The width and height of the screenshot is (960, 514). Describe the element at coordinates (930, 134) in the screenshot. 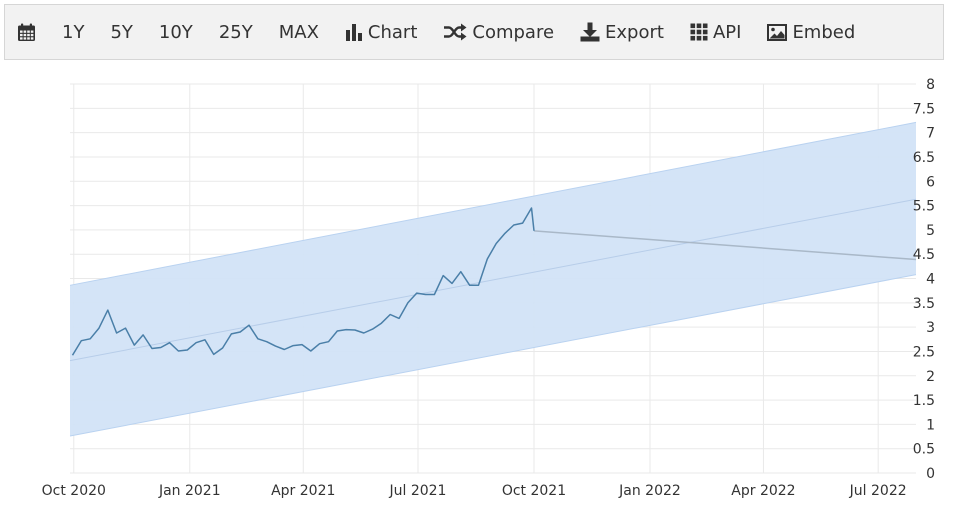

I see `y-tick-label: 7` at that location.